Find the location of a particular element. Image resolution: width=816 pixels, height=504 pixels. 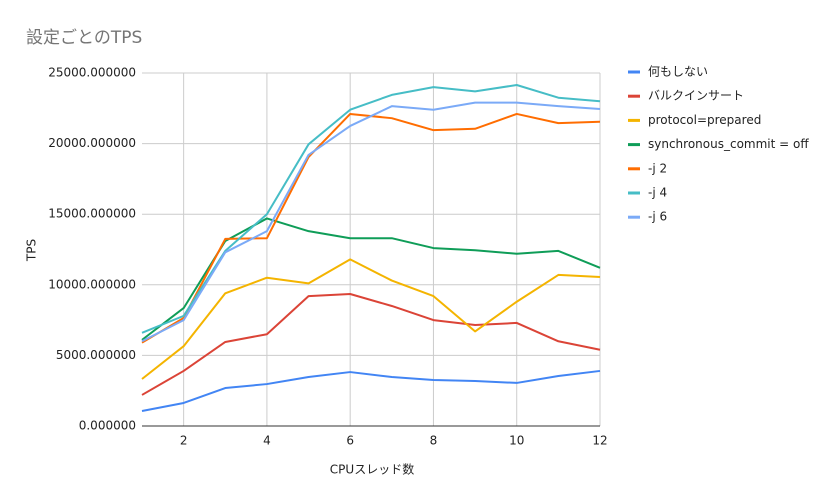

x-tick-label: 12 is located at coordinates (599, 441).